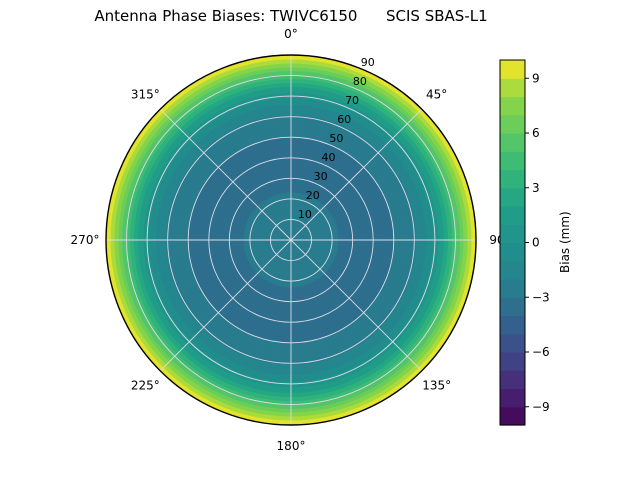 Image resolution: width=640 pixels, height=480 pixels. What do you see at coordinates (360, 81) in the screenshot?
I see `r-tick-label: 80` at bounding box center [360, 81].